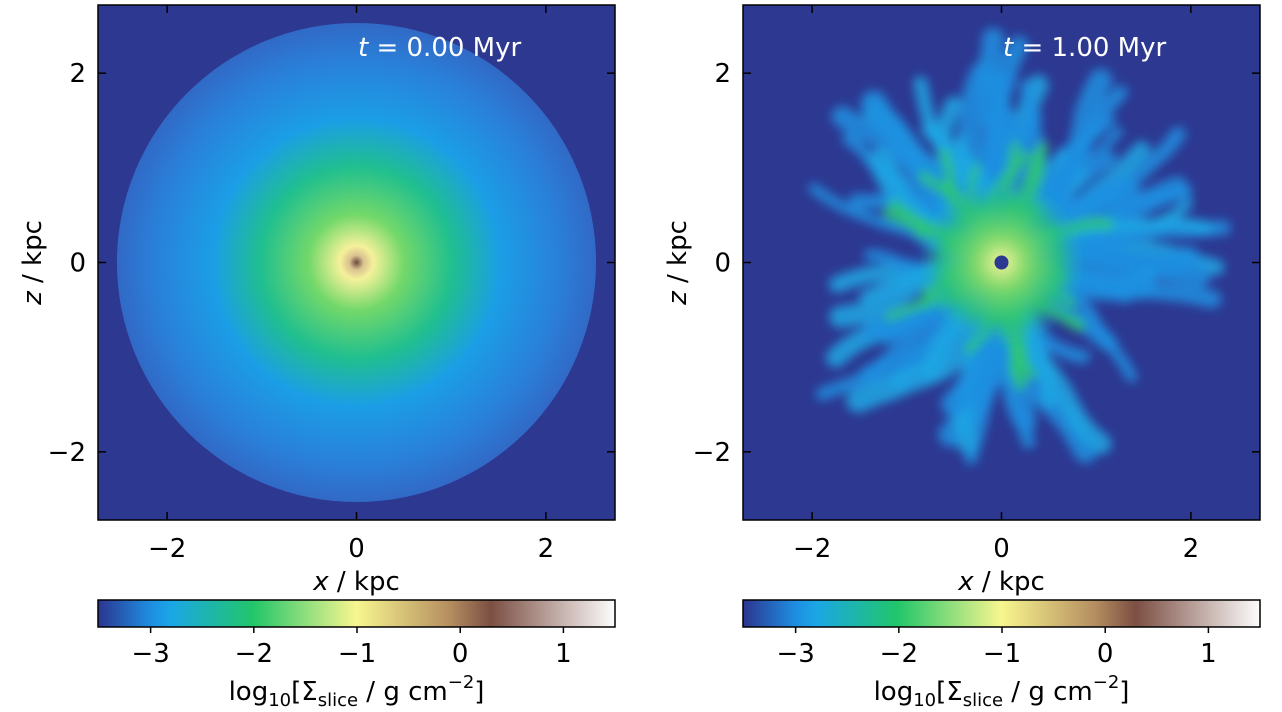  I want to click on annotation: t = 1.00 Myr, so click(1084, 48).